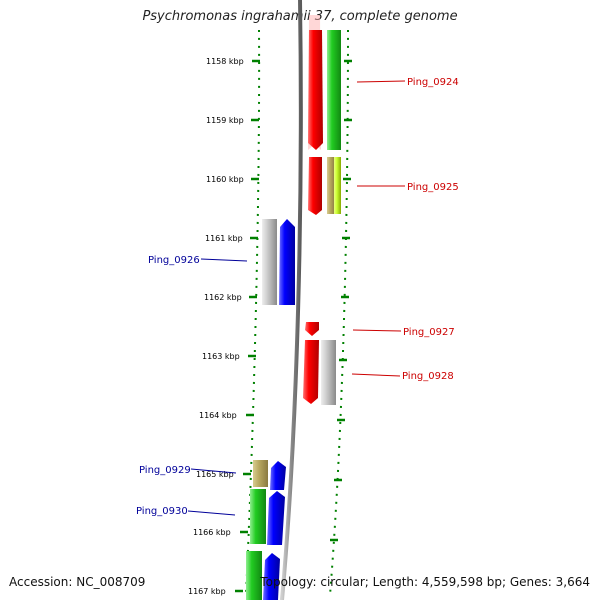 This screenshot has width=600, height=600. What do you see at coordinates (339, 312) in the screenshot?
I see `outer-dot-track` at bounding box center [339, 312].